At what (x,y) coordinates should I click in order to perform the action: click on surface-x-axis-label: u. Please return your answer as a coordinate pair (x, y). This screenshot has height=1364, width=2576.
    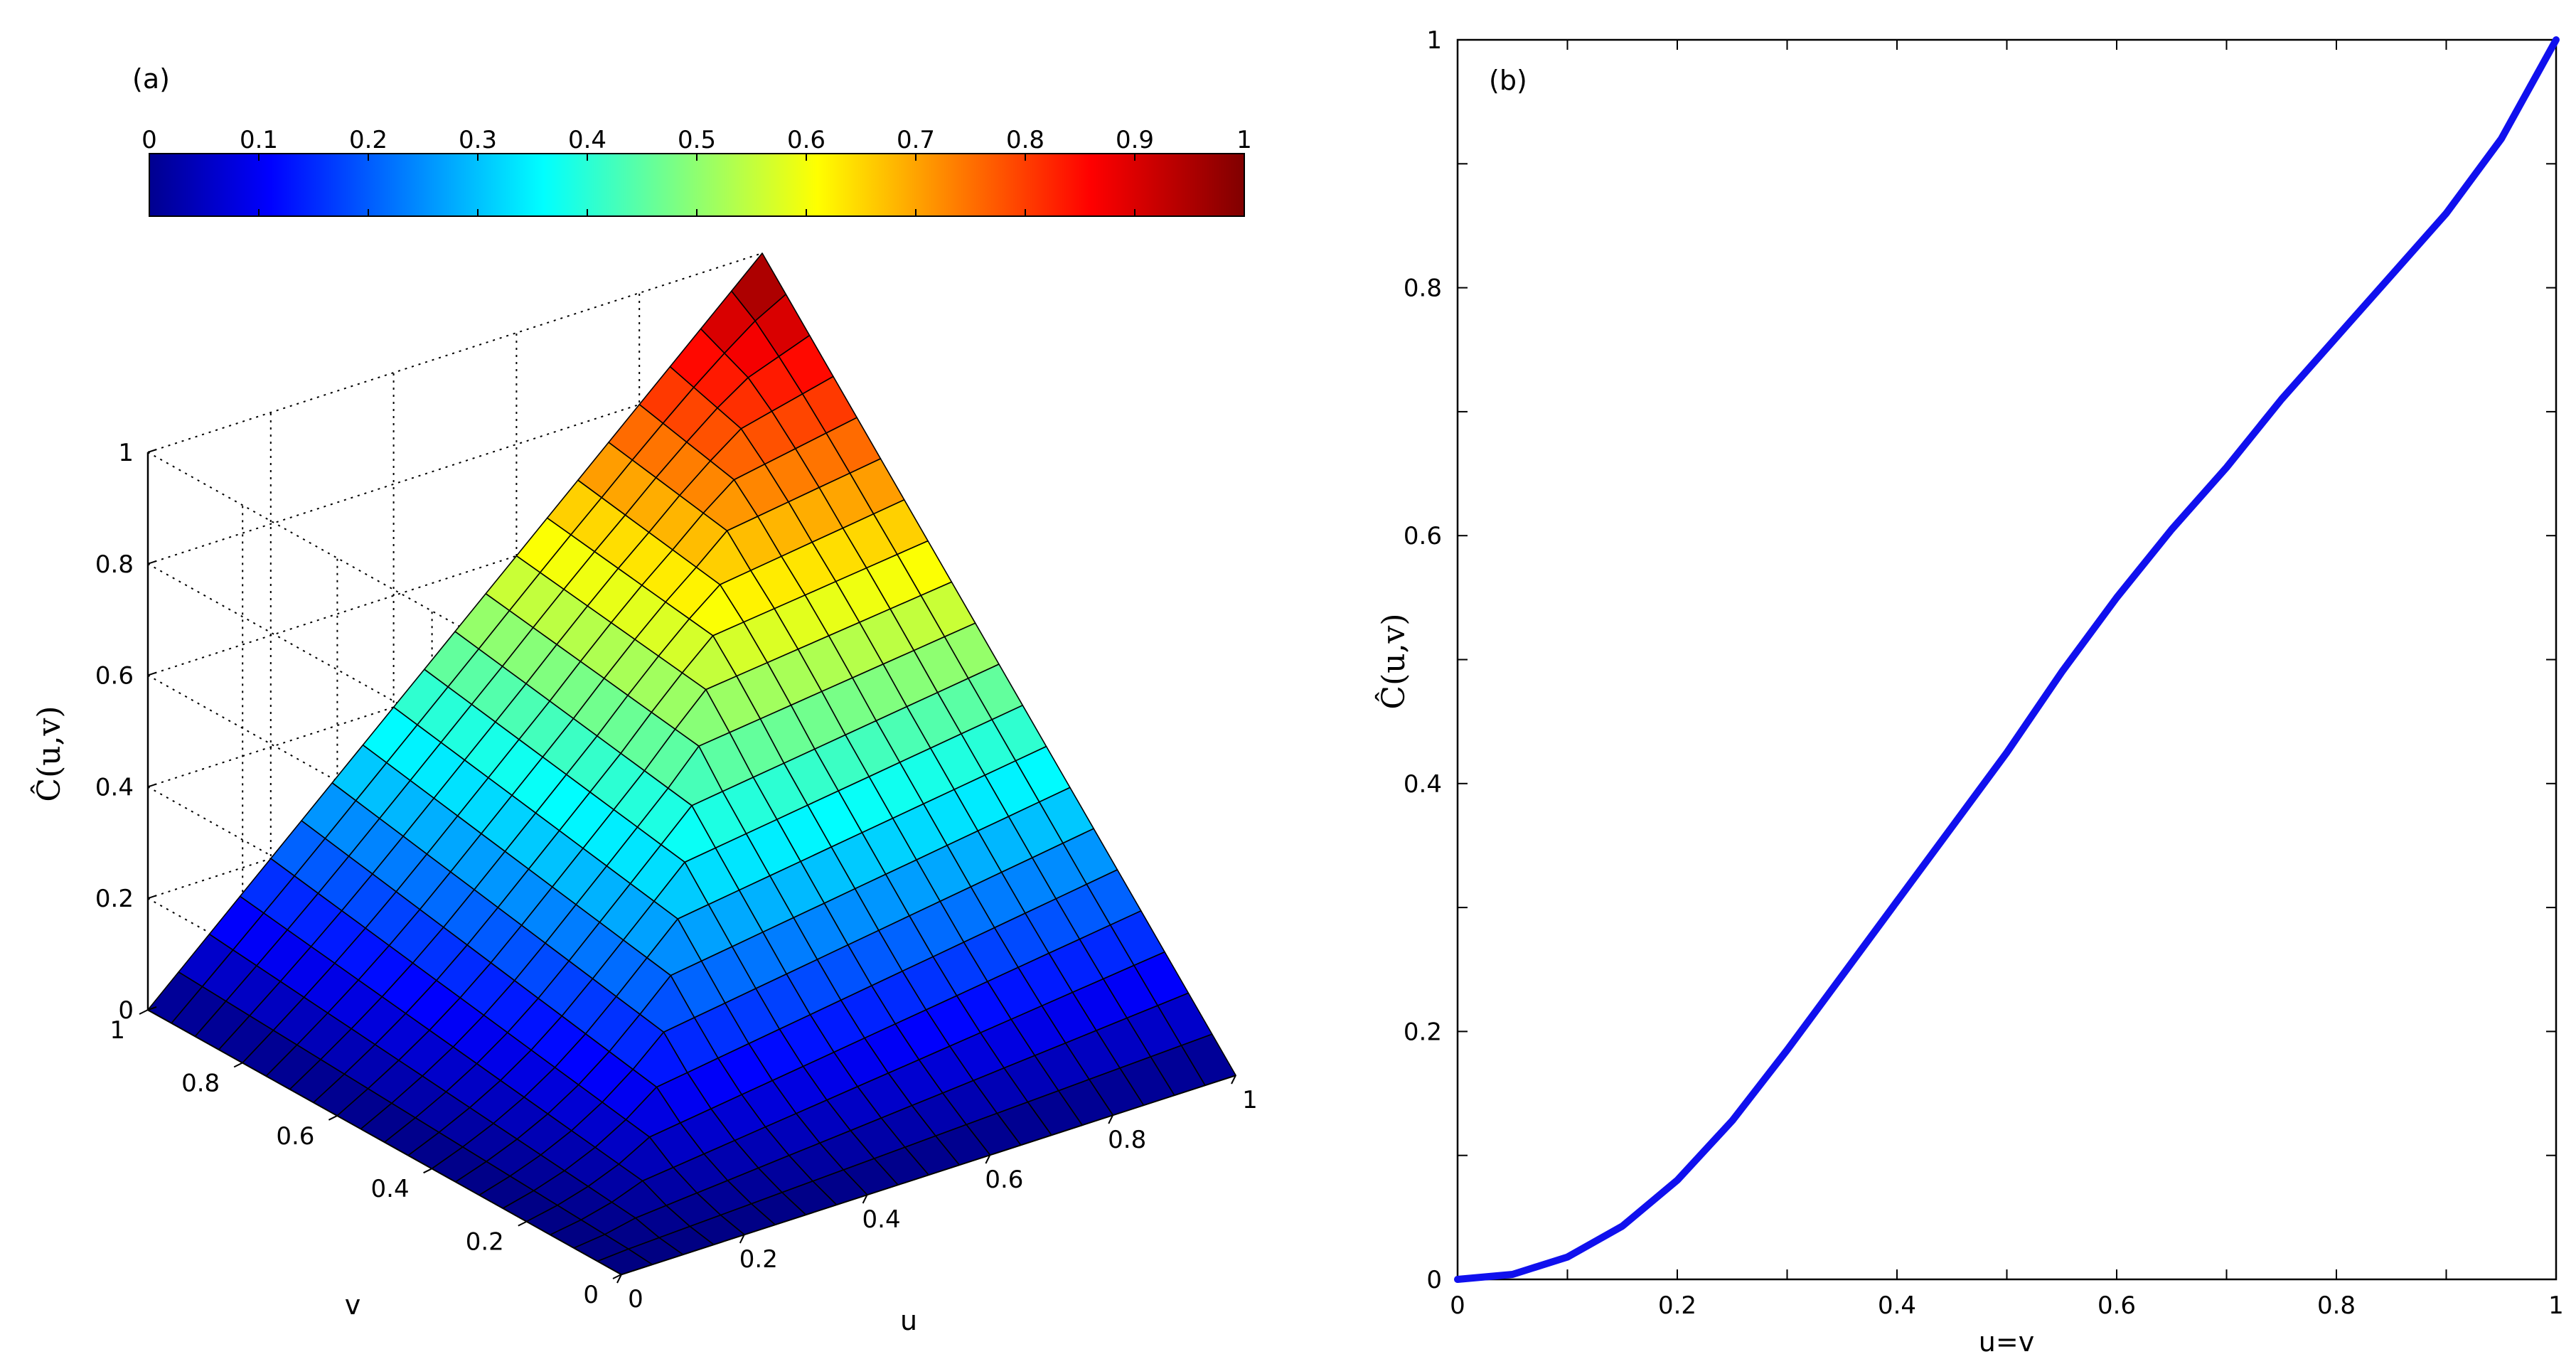
    Looking at the image, I should click on (908, 1321).